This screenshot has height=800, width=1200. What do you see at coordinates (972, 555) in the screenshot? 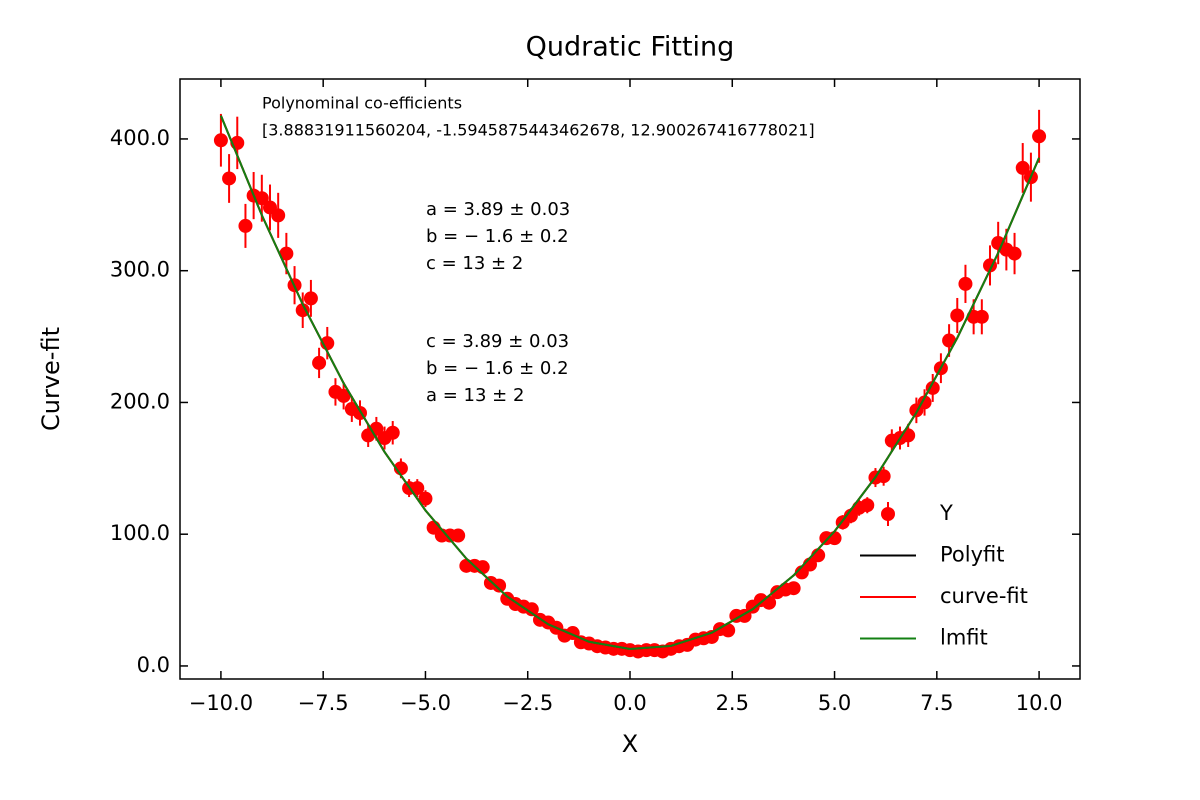
I see `legend-label: Polyfit` at bounding box center [972, 555].